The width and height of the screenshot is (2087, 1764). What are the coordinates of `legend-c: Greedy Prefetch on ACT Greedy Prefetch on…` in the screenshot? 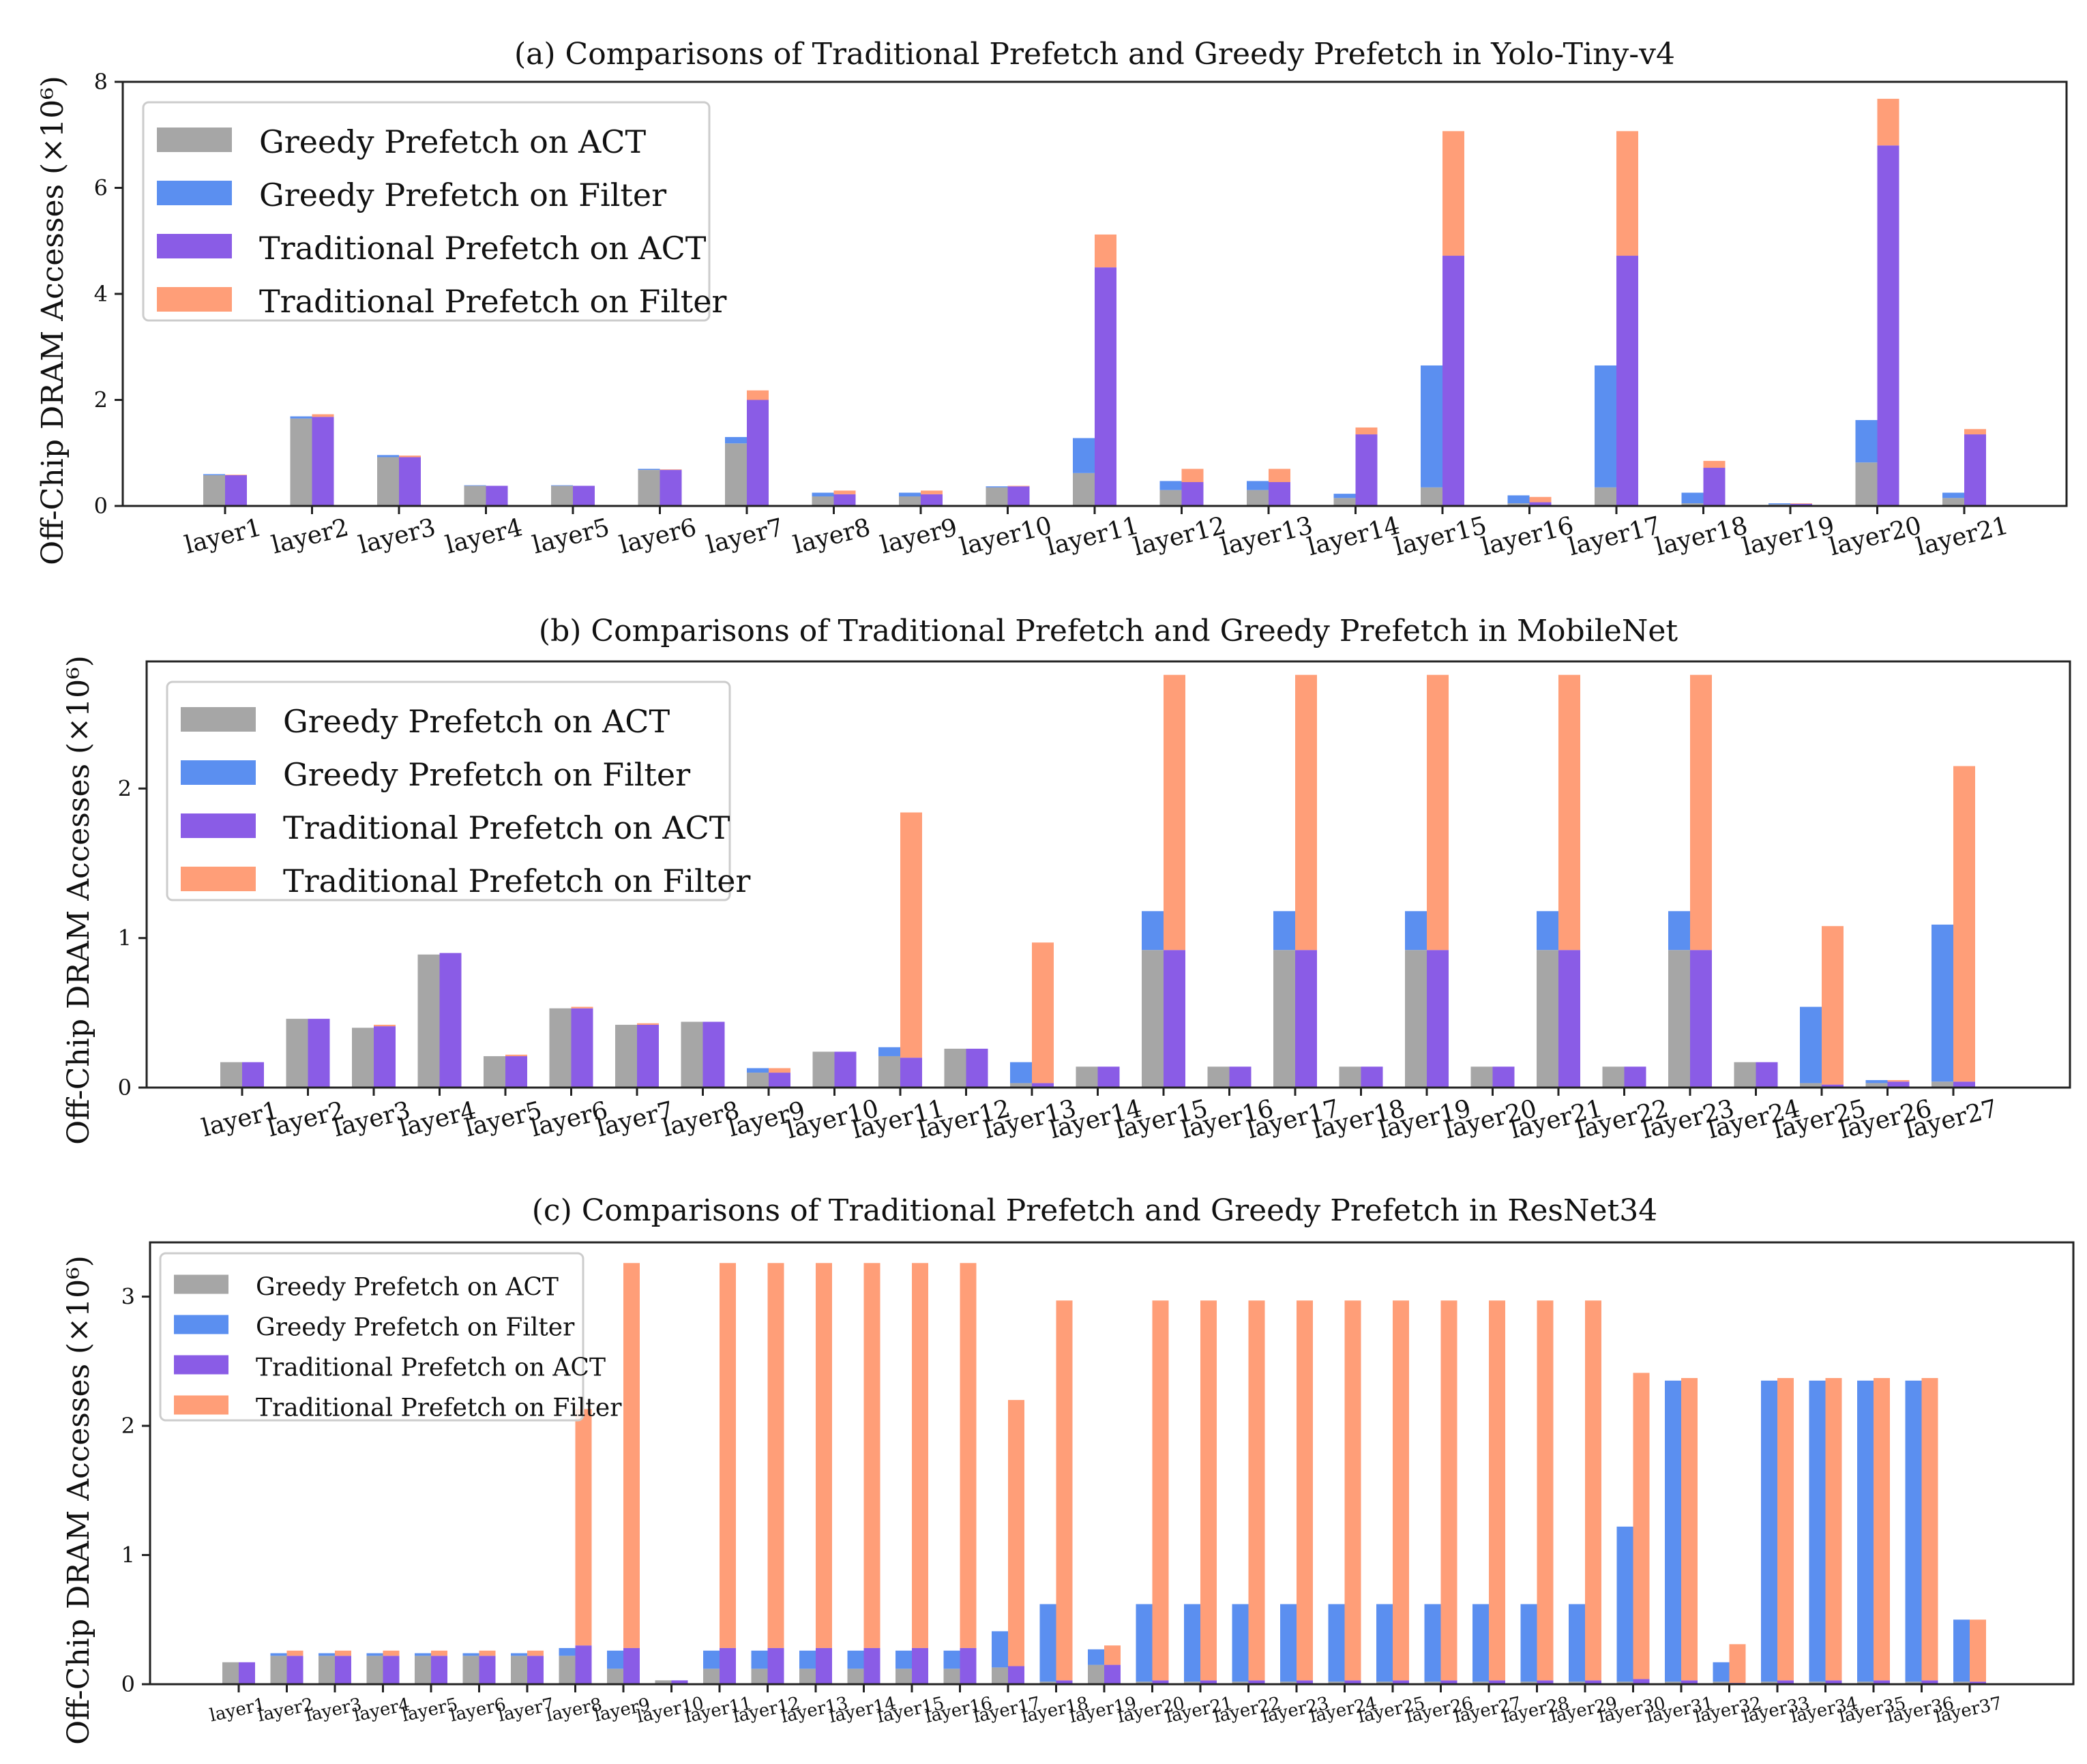 It's located at (390, 1337).